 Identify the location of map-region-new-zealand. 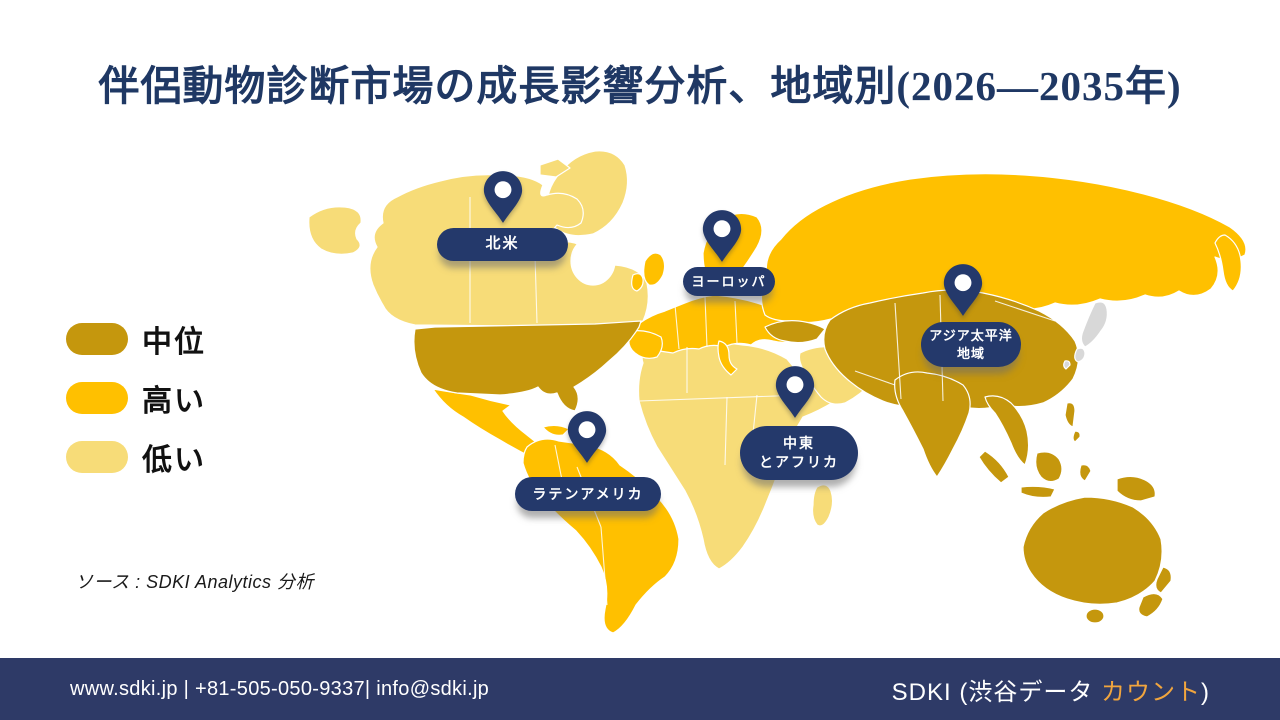
(1155, 592).